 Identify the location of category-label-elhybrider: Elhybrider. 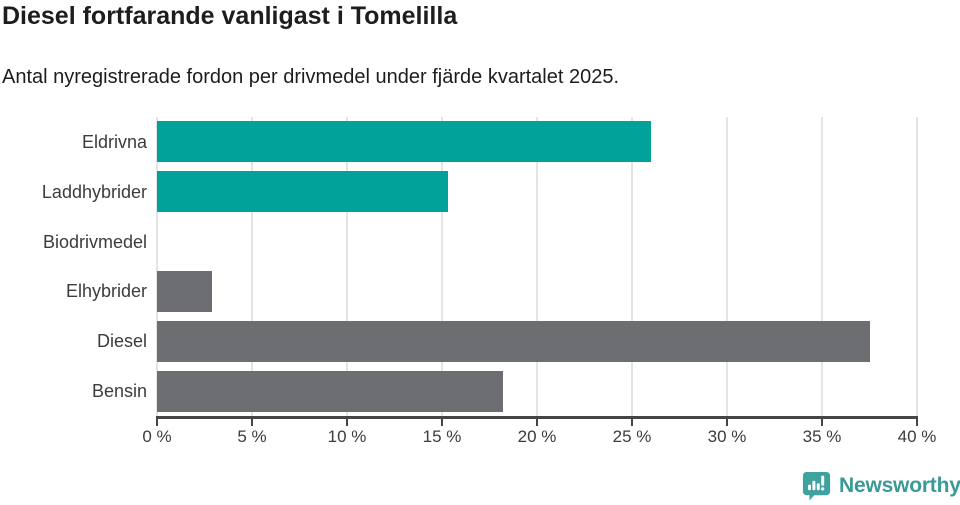
(106, 291).